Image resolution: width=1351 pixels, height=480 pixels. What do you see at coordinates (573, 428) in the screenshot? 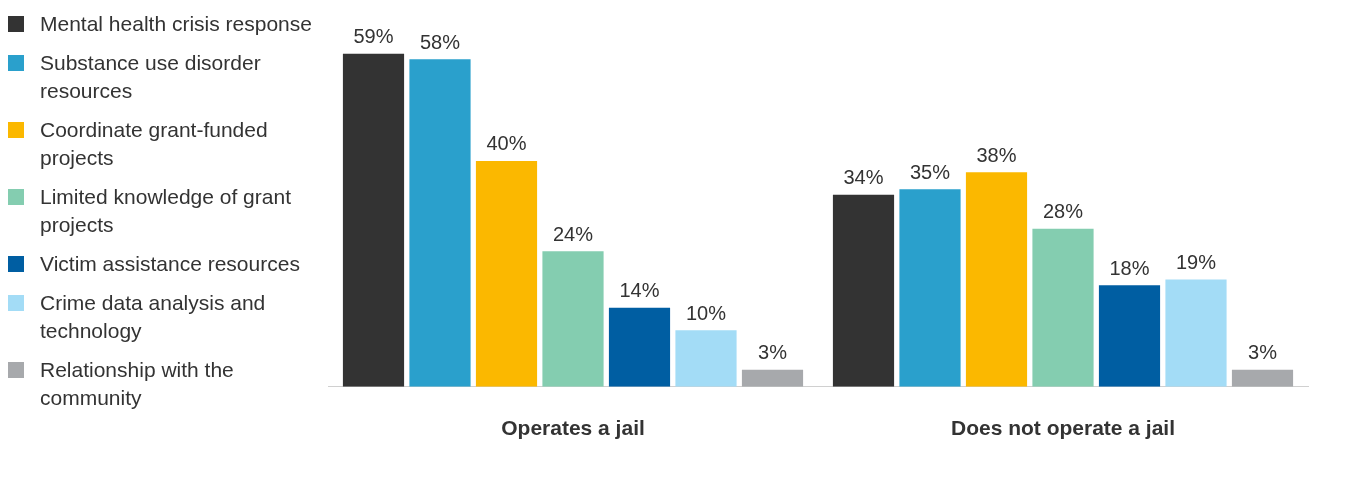
I see `x-tick-label: Operates a jail` at bounding box center [573, 428].